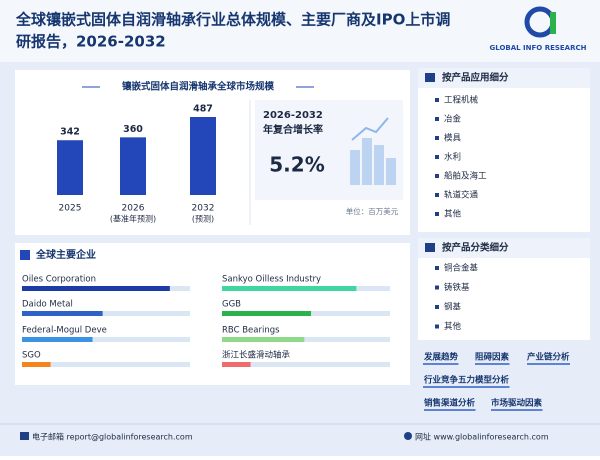  What do you see at coordinates (475, 78) in the screenshot?
I see `application-title: 按产品应用细分` at bounding box center [475, 78].